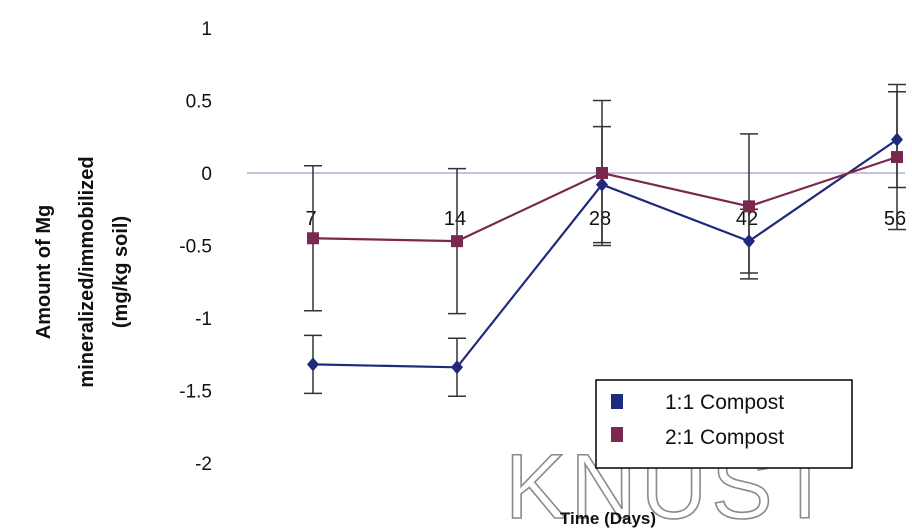 The height and width of the screenshot is (529, 912). What do you see at coordinates (87, 271) in the screenshot?
I see `y-axis-title-line-2: mineralized/immobilized` at bounding box center [87, 271].